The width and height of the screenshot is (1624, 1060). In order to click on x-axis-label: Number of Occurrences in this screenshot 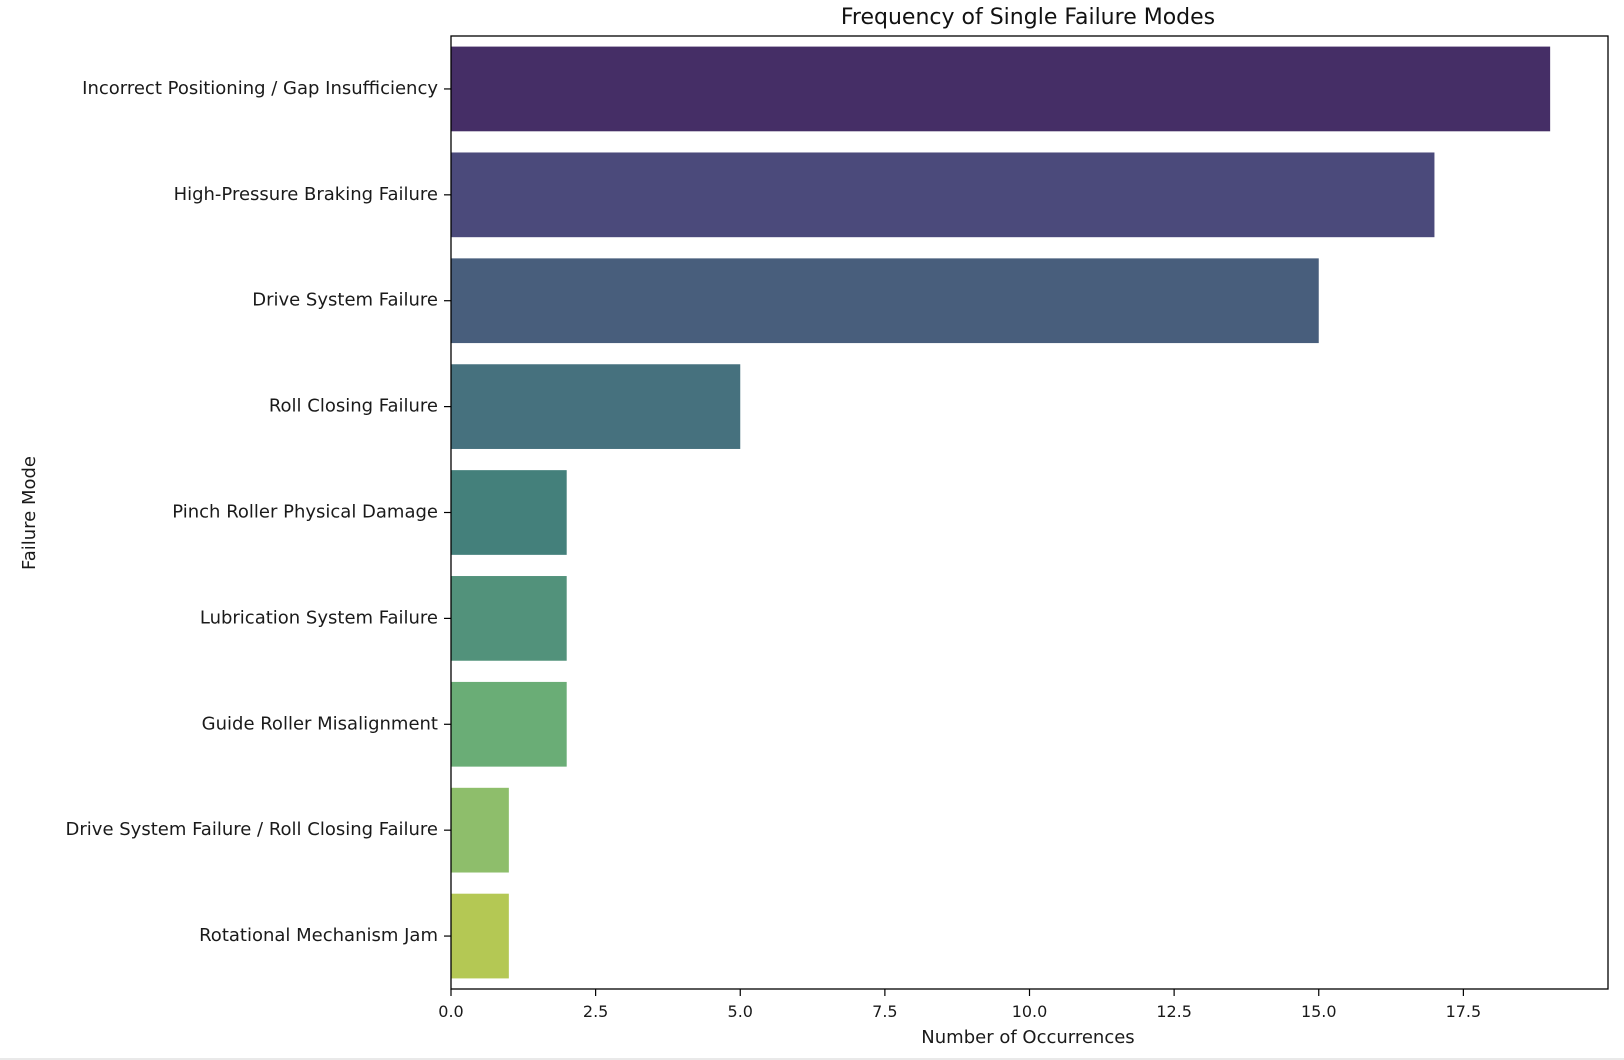, I will do `click(1027, 1037)`.